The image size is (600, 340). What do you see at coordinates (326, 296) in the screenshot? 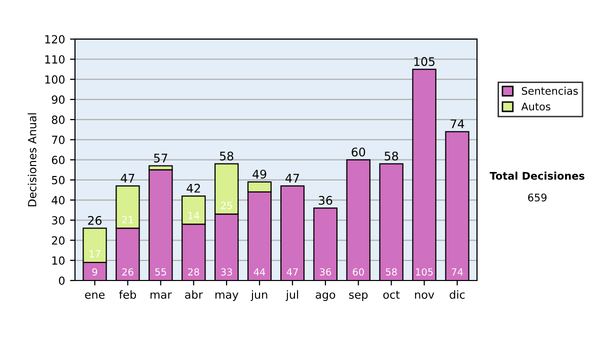
I see `x-tick-label: ago` at bounding box center [326, 296].